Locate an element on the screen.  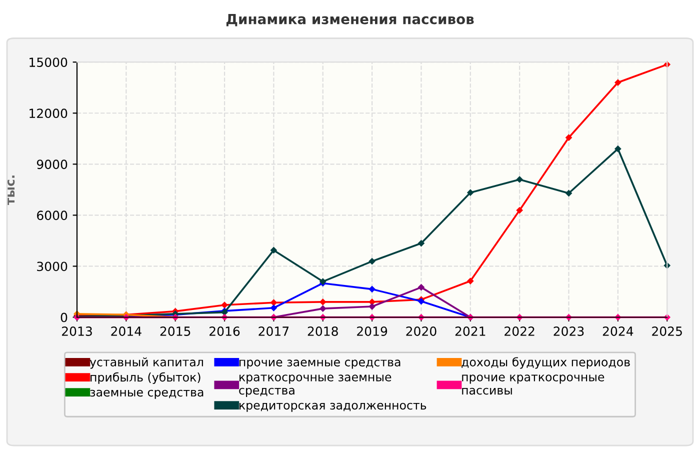
y-axis-title: тыс. is located at coordinates (11, 190).